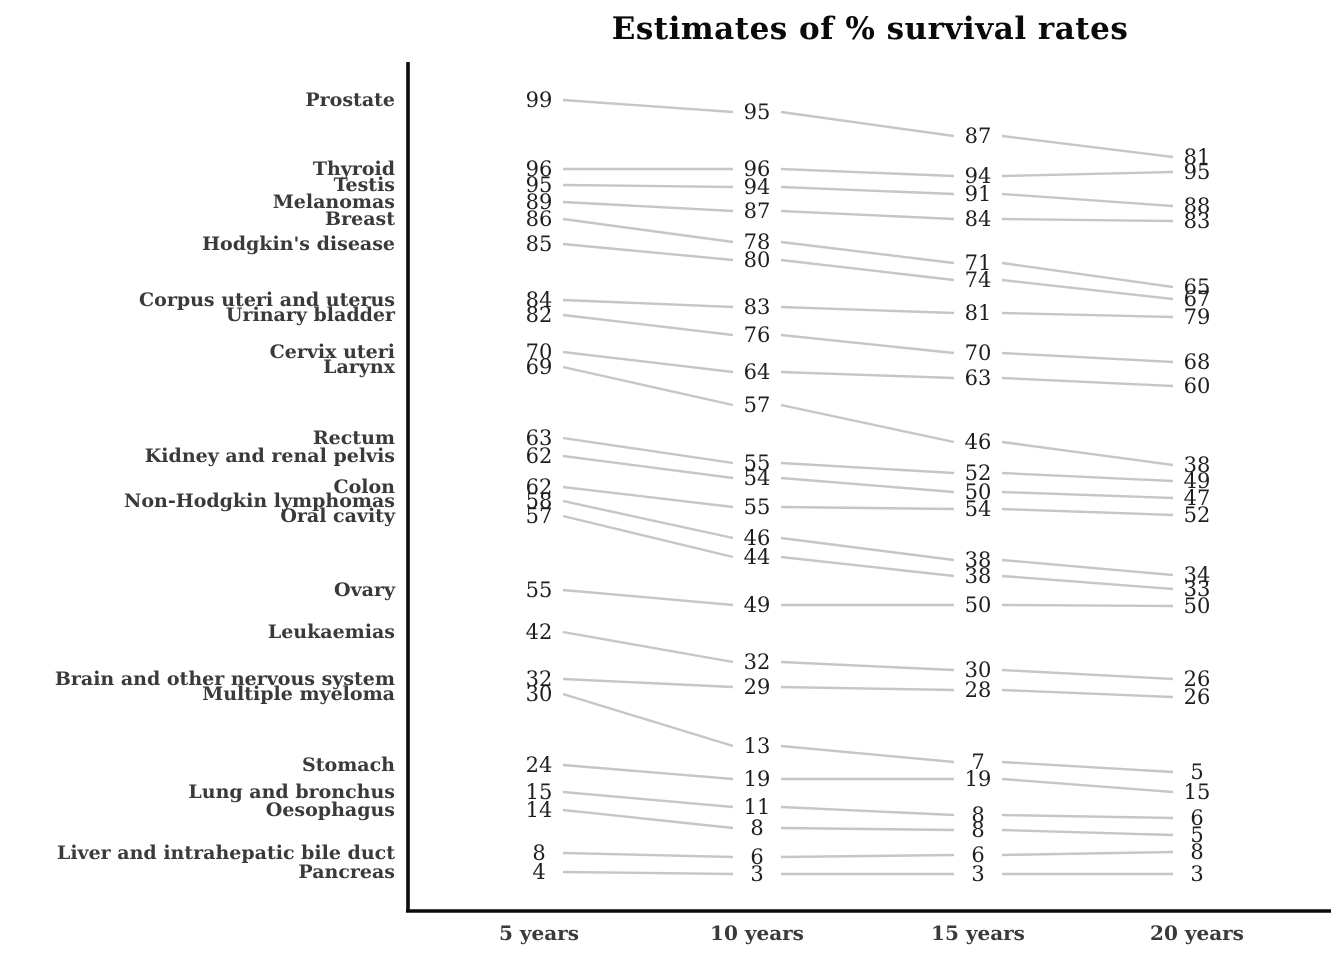 The image size is (1344, 960). What do you see at coordinates (757, 260) in the screenshot?
I see `value-label: 80` at bounding box center [757, 260].